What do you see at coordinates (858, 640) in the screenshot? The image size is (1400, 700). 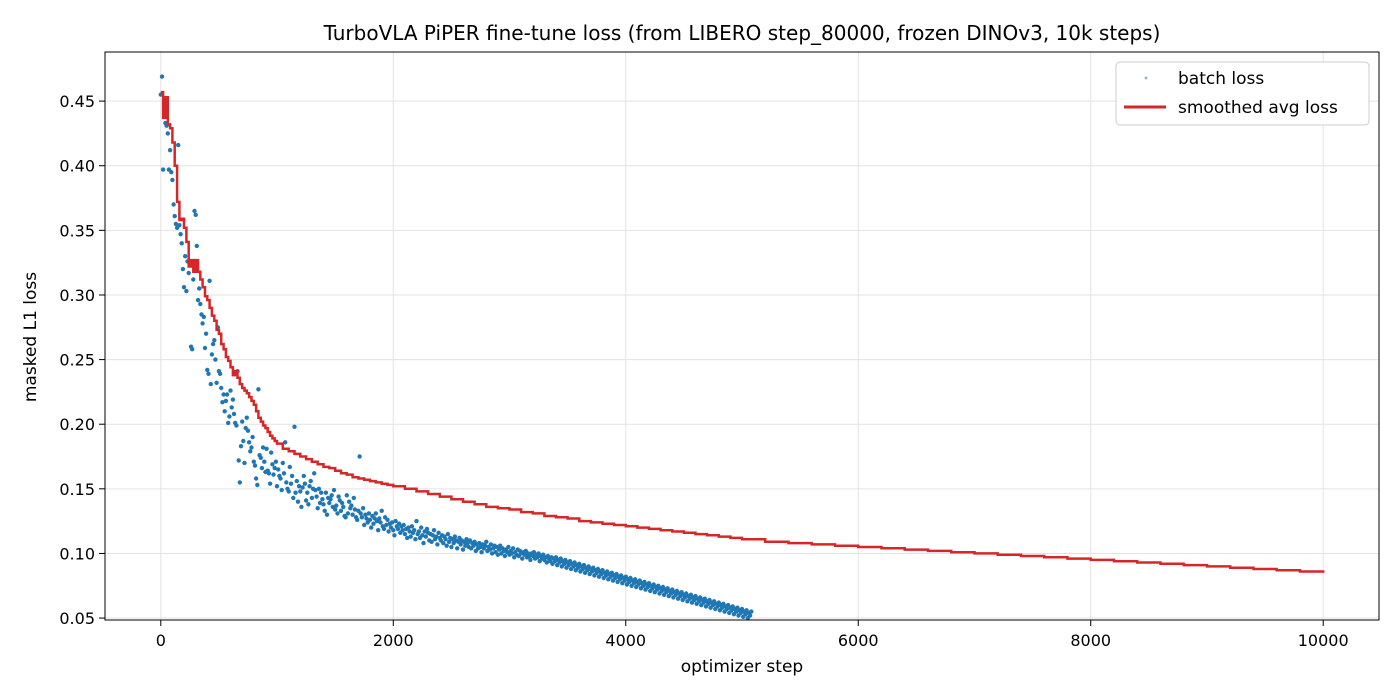 I see `x-tick-label: 6000` at bounding box center [858, 640].